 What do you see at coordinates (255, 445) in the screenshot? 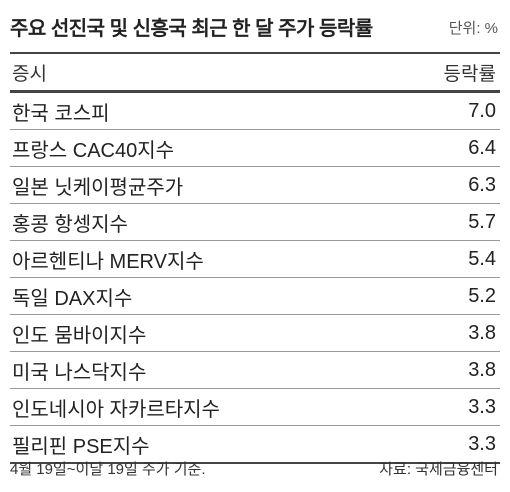
I see `table-row: 필리핀 PSE지수 3.3` at bounding box center [255, 445].